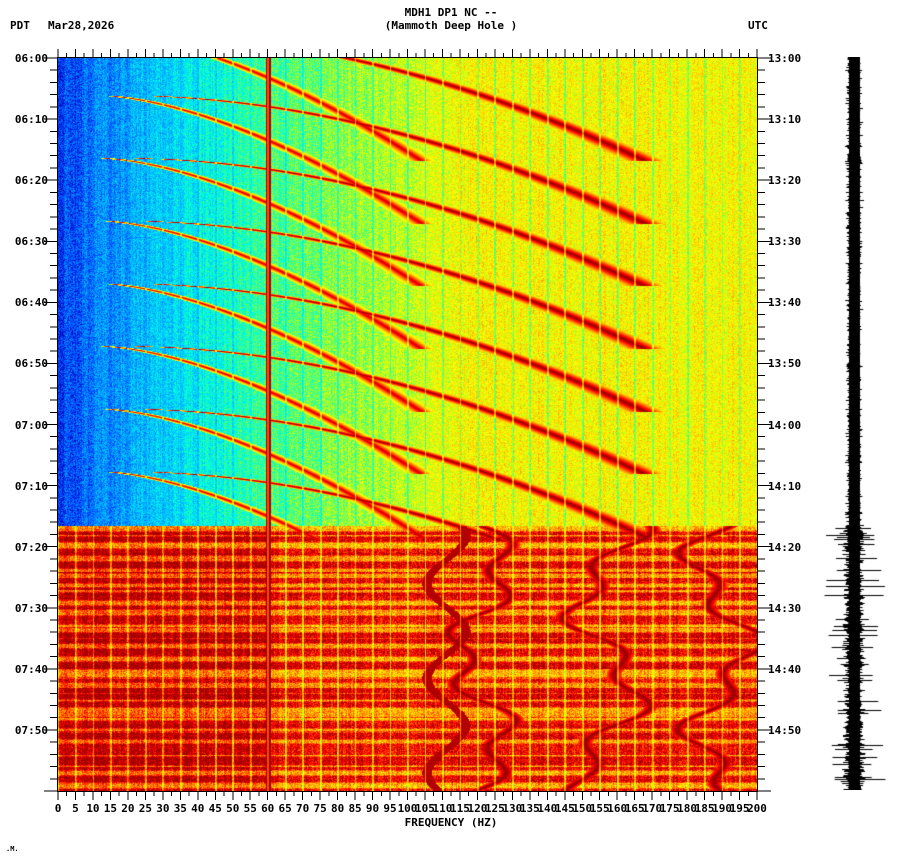 The image size is (902, 864). What do you see at coordinates (582, 808) in the screenshot?
I see `frequency-tick: 150` at bounding box center [582, 808].